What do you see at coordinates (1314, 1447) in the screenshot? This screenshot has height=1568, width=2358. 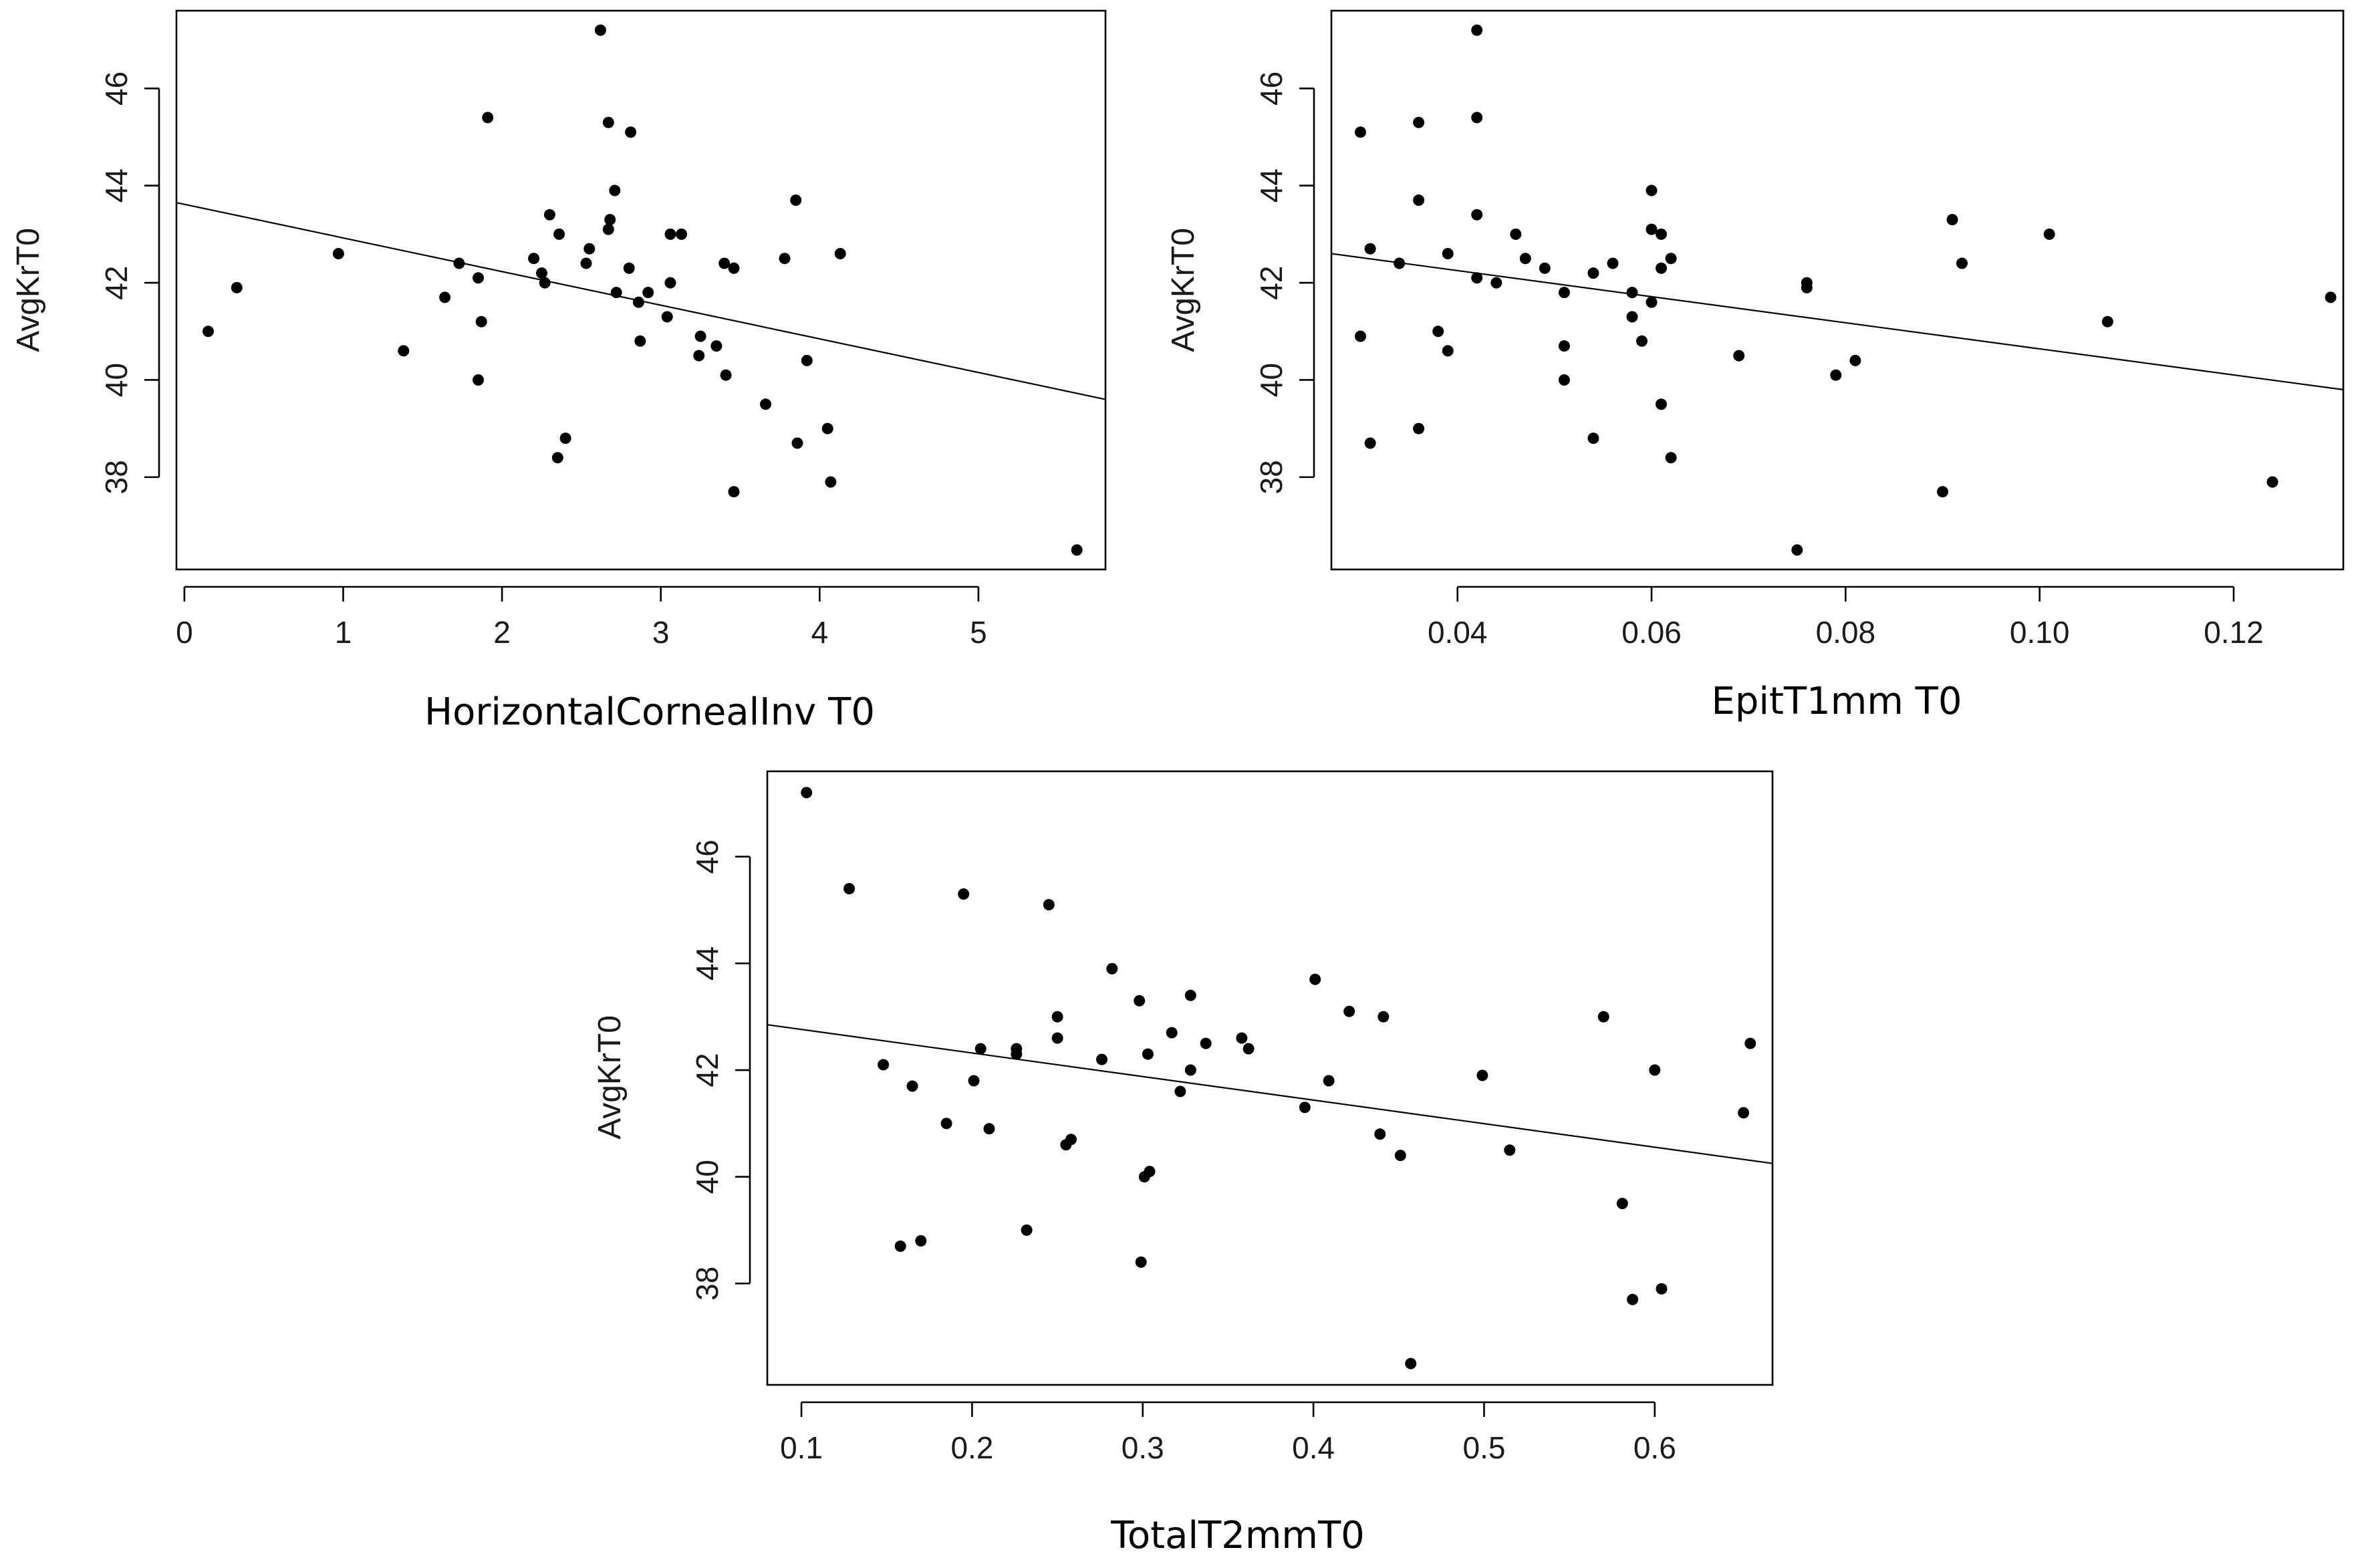 I see `x-tick-label: 0.4` at bounding box center [1314, 1447].